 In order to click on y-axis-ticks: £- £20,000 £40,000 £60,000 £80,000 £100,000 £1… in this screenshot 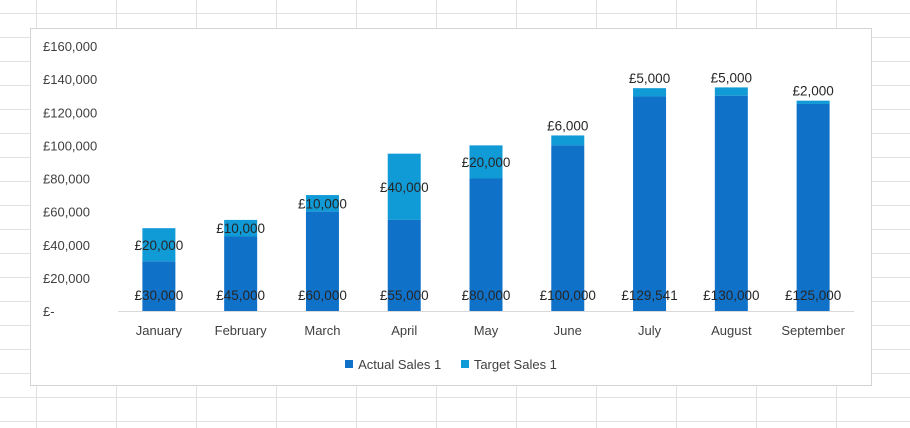, I will do `click(70, 179)`.